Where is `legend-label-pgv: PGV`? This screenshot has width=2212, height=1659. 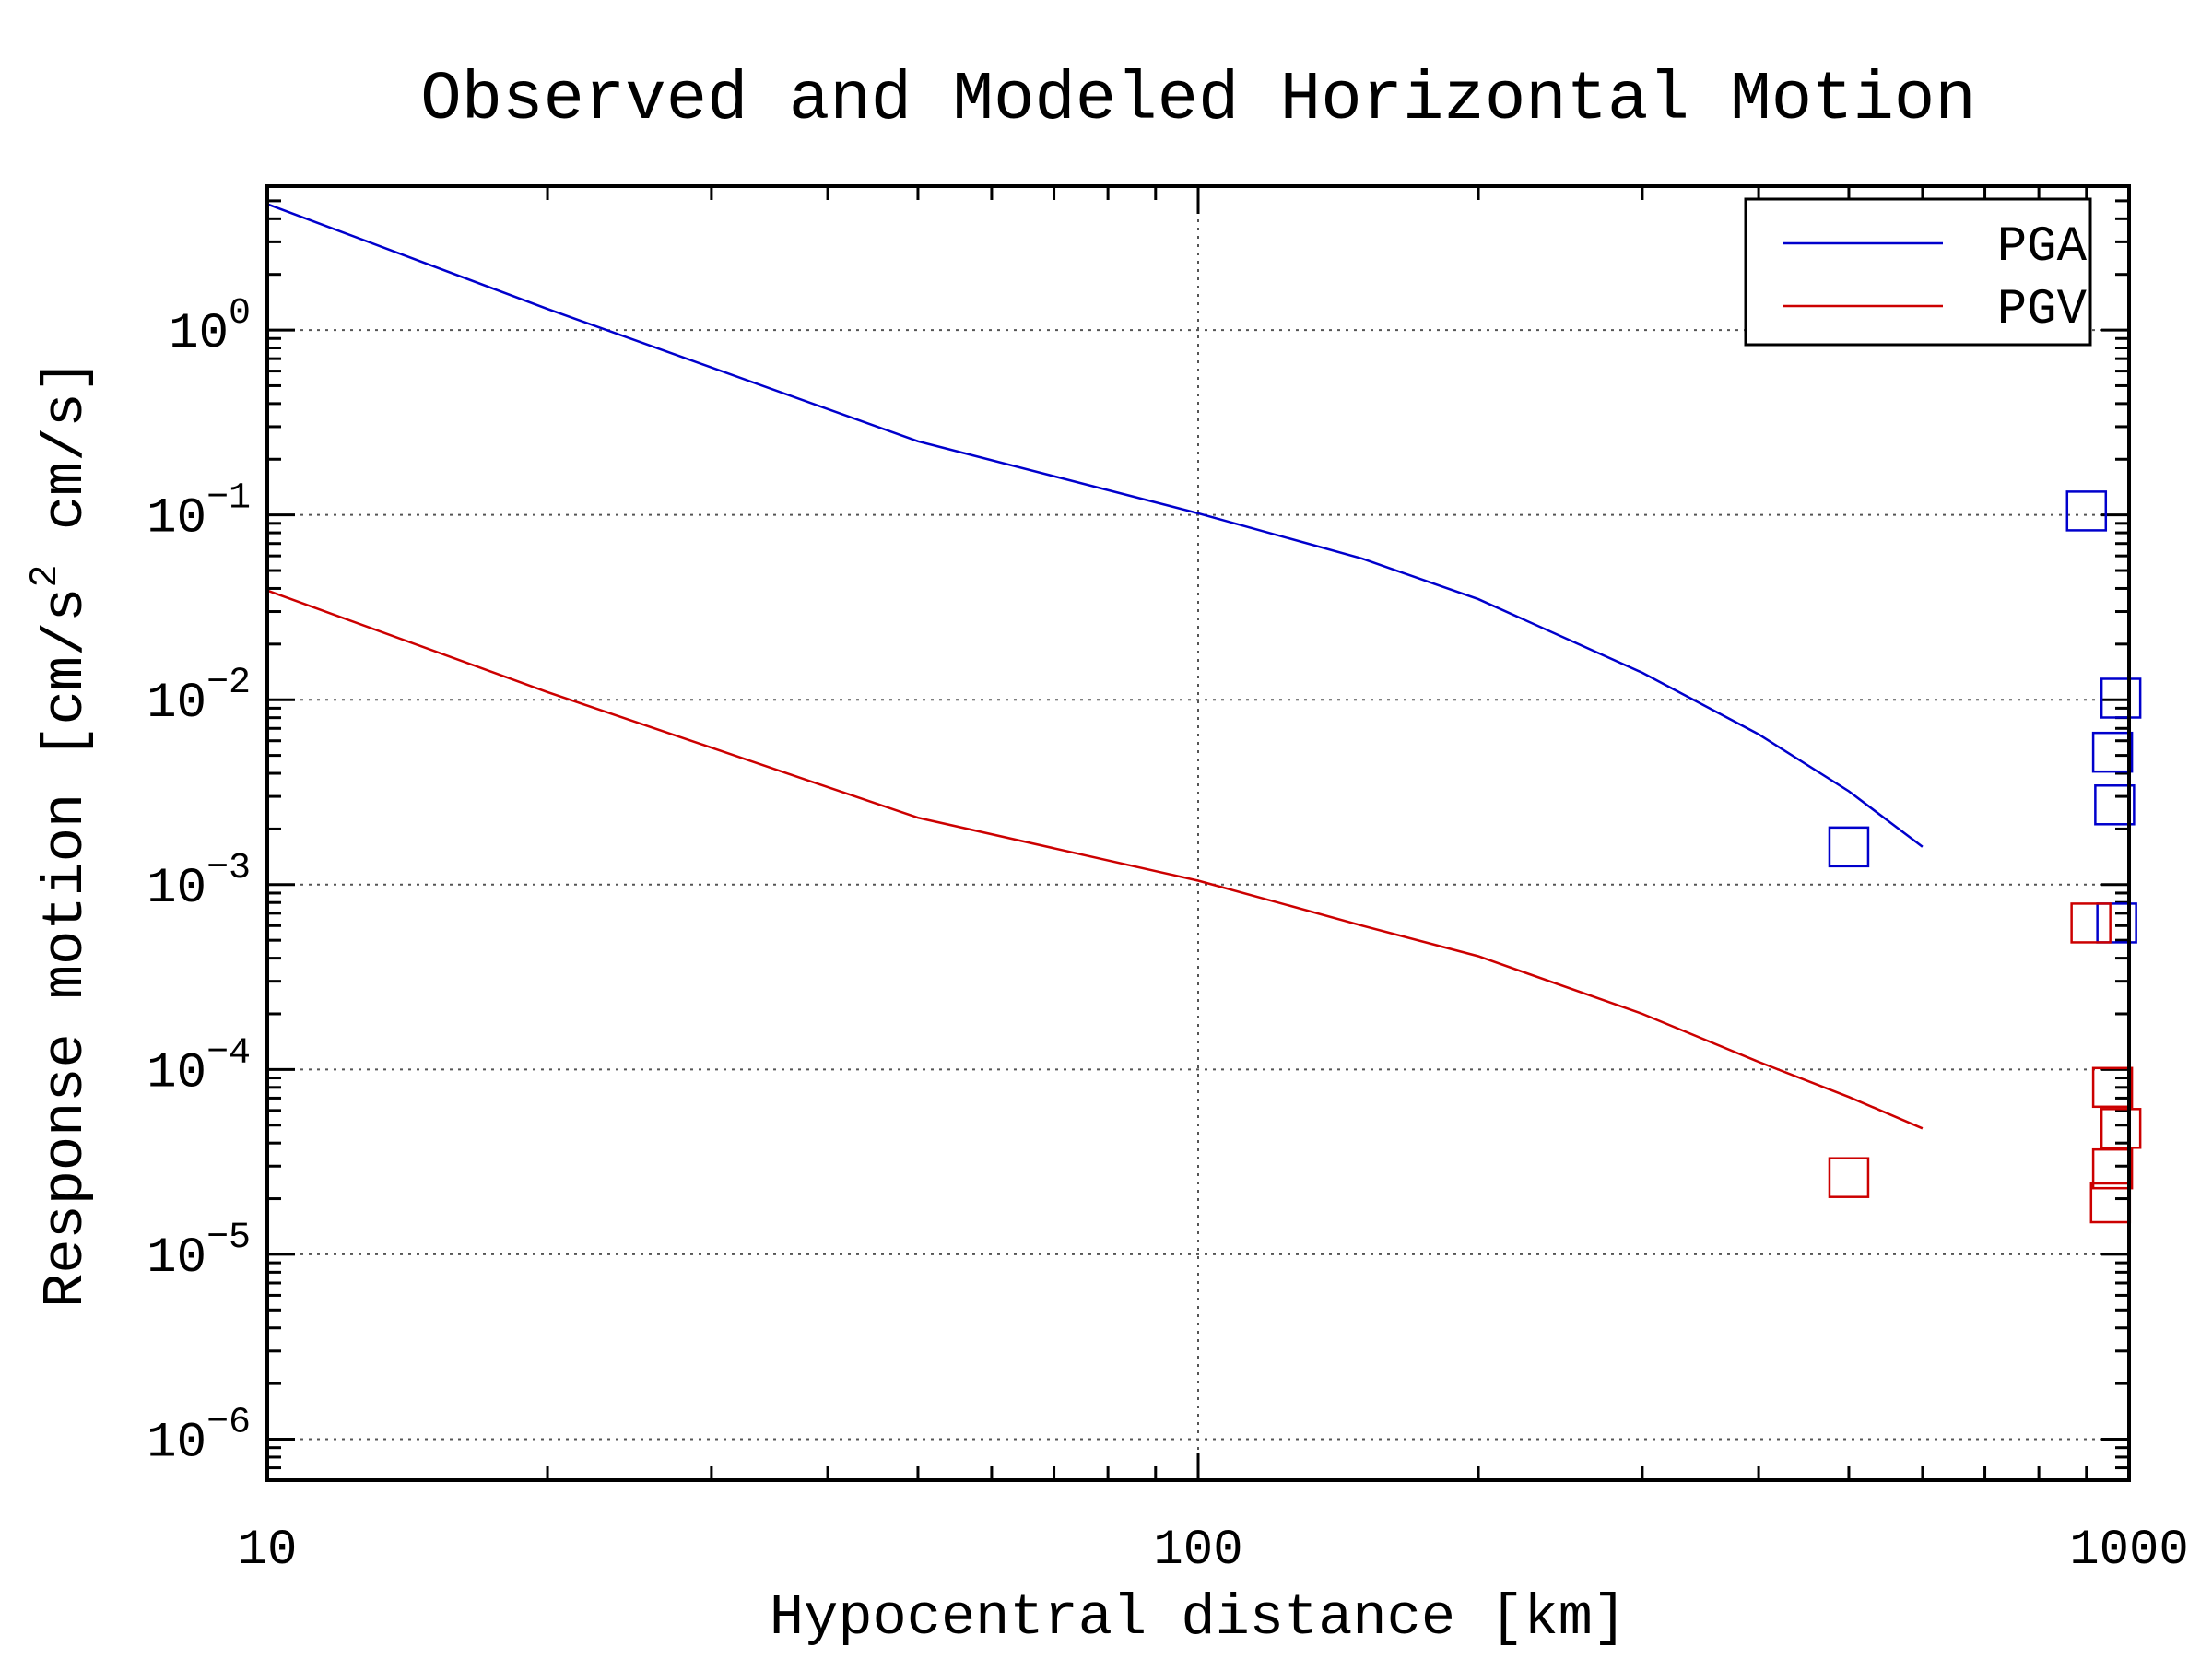 legend-label-pgv: PGV is located at coordinates (2042, 310).